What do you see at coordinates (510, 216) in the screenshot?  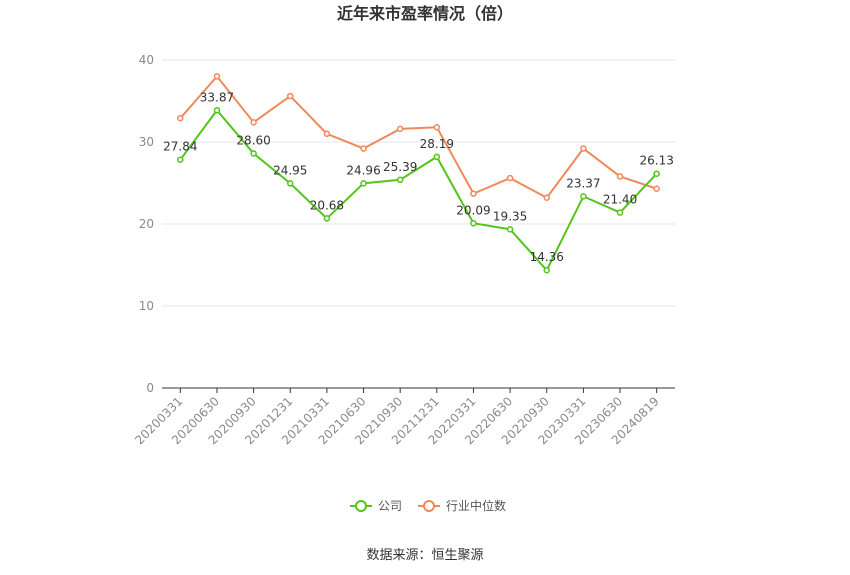 I see `data-label: 19.35` at bounding box center [510, 216].